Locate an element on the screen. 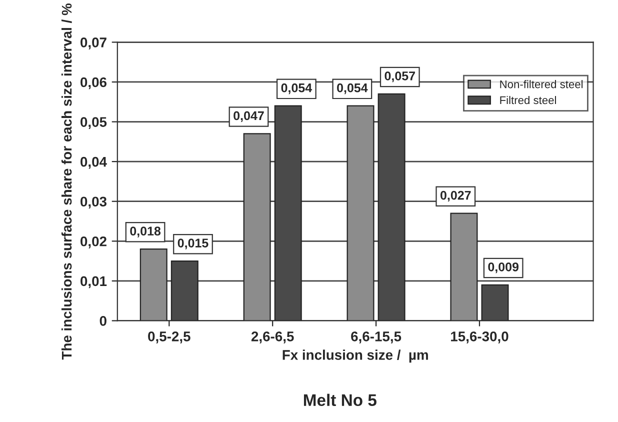 The height and width of the screenshot is (422, 618). y-tick-label: 0,02 is located at coordinates (93, 242).